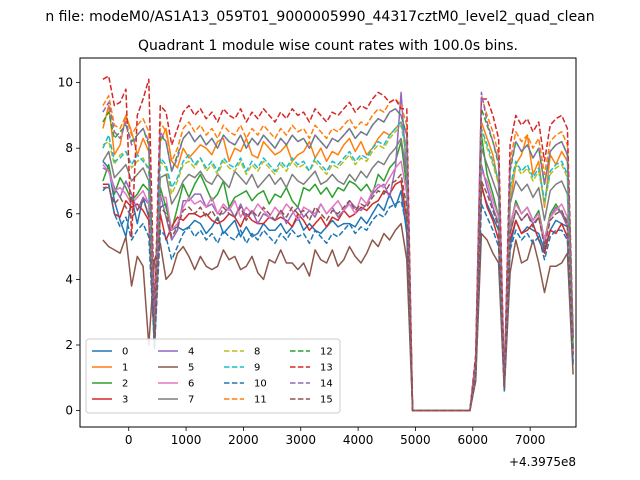 This screenshot has width=640, height=480. Describe the element at coordinates (191, 400) in the screenshot. I see `legend-label-7: 7` at that location.